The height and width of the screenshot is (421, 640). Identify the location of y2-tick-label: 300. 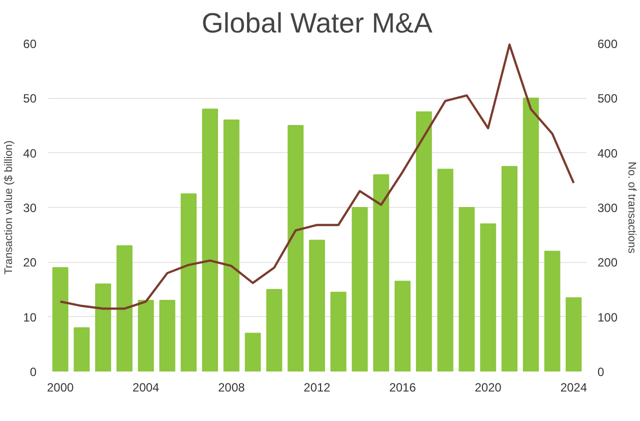
(608, 208).